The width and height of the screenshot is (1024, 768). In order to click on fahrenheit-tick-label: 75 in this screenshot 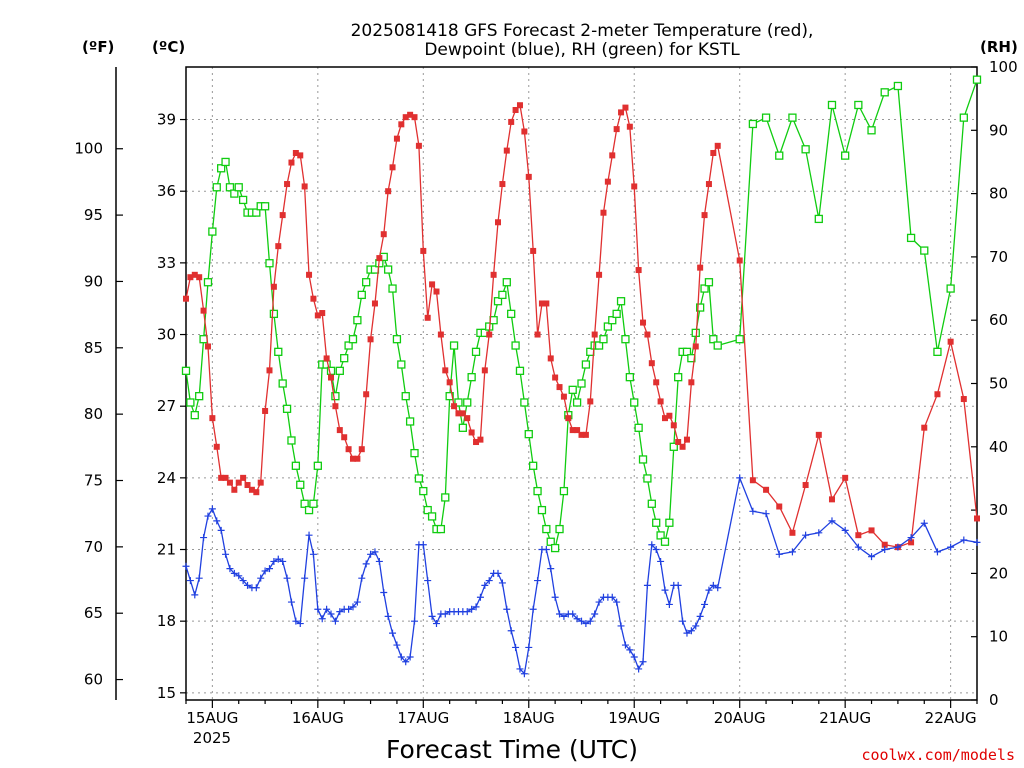, I will do `click(93, 481)`.